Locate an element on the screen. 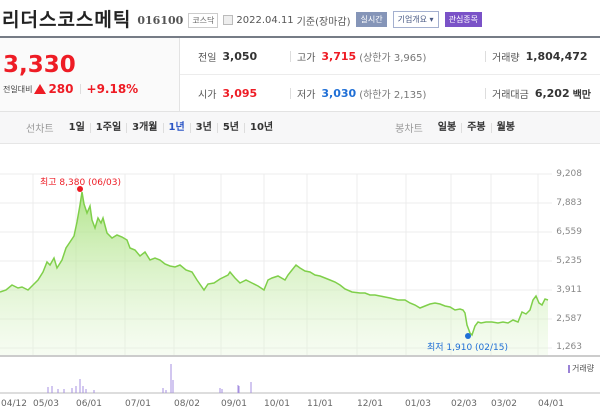 The height and width of the screenshot is (416, 600). high-marker is located at coordinates (80, 189).